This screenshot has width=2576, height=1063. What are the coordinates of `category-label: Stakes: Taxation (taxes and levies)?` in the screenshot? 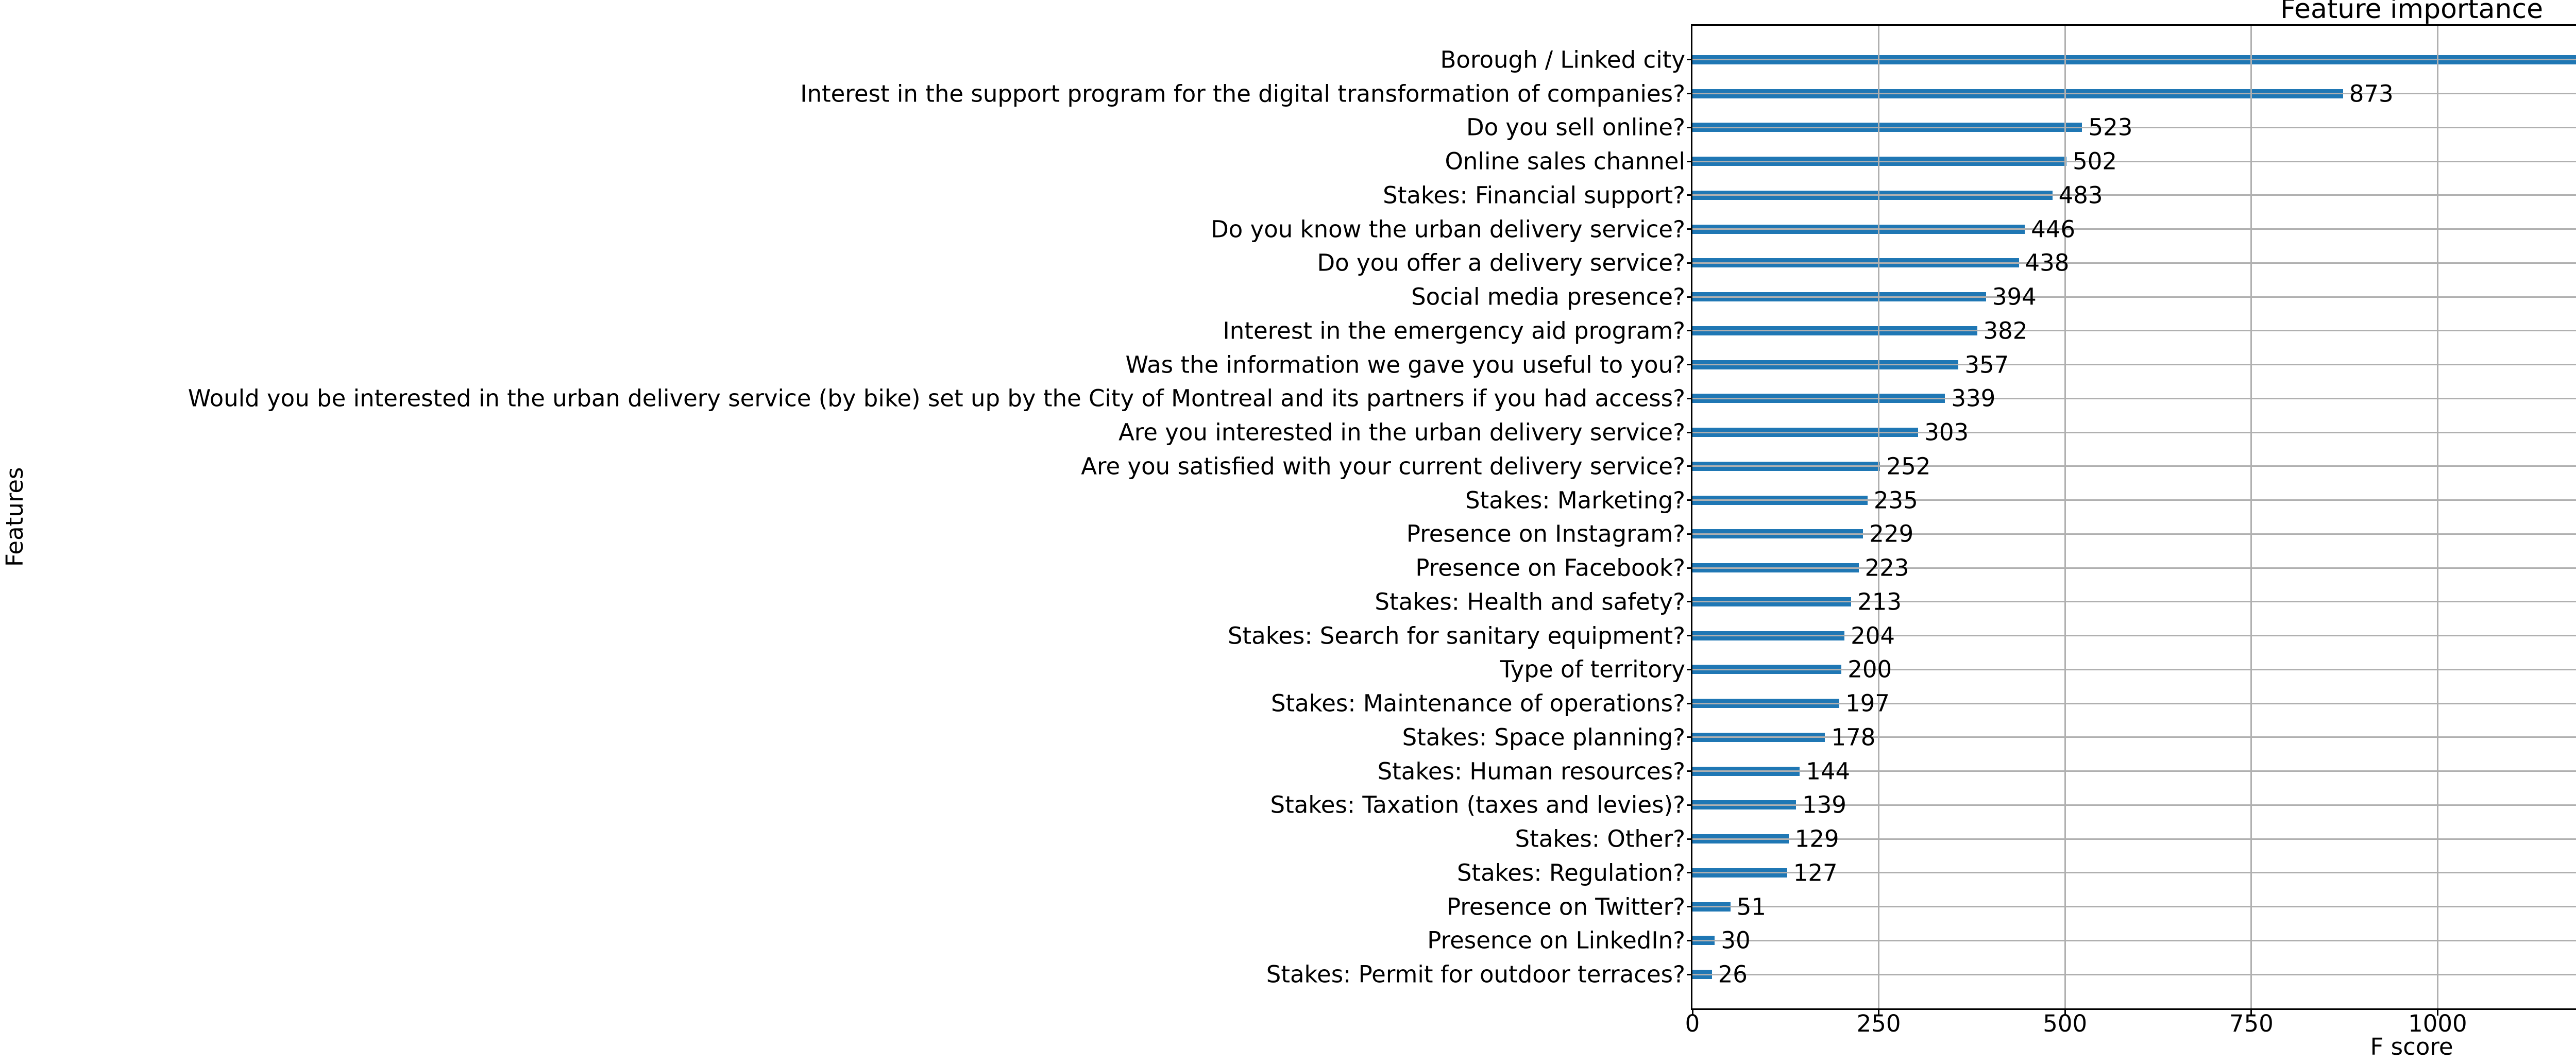 It's located at (1477, 805).